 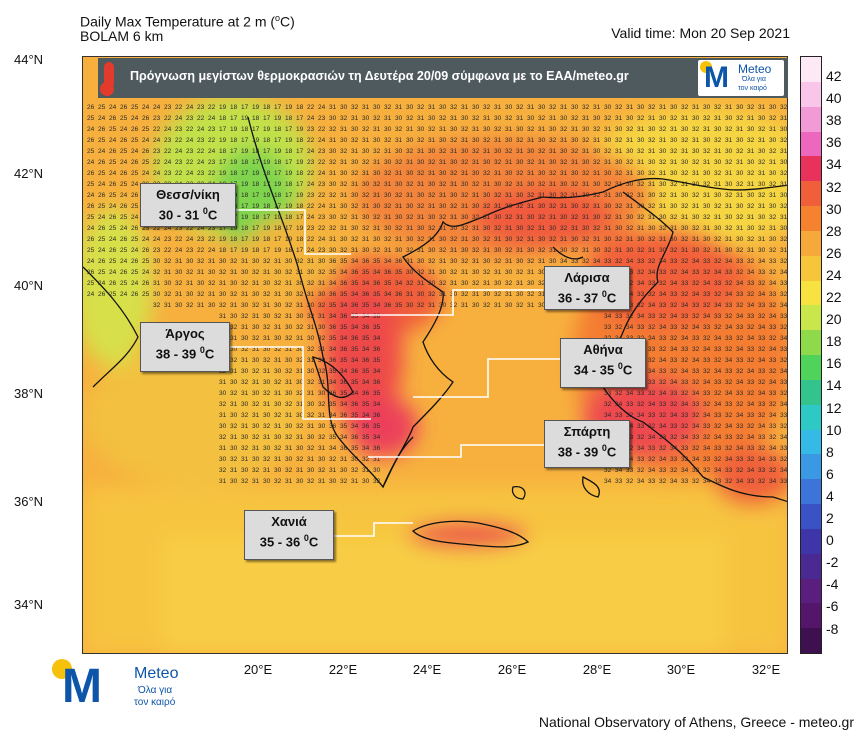 What do you see at coordinates (377, 426) in the screenshot?
I see `grid-value: 35` at bounding box center [377, 426].